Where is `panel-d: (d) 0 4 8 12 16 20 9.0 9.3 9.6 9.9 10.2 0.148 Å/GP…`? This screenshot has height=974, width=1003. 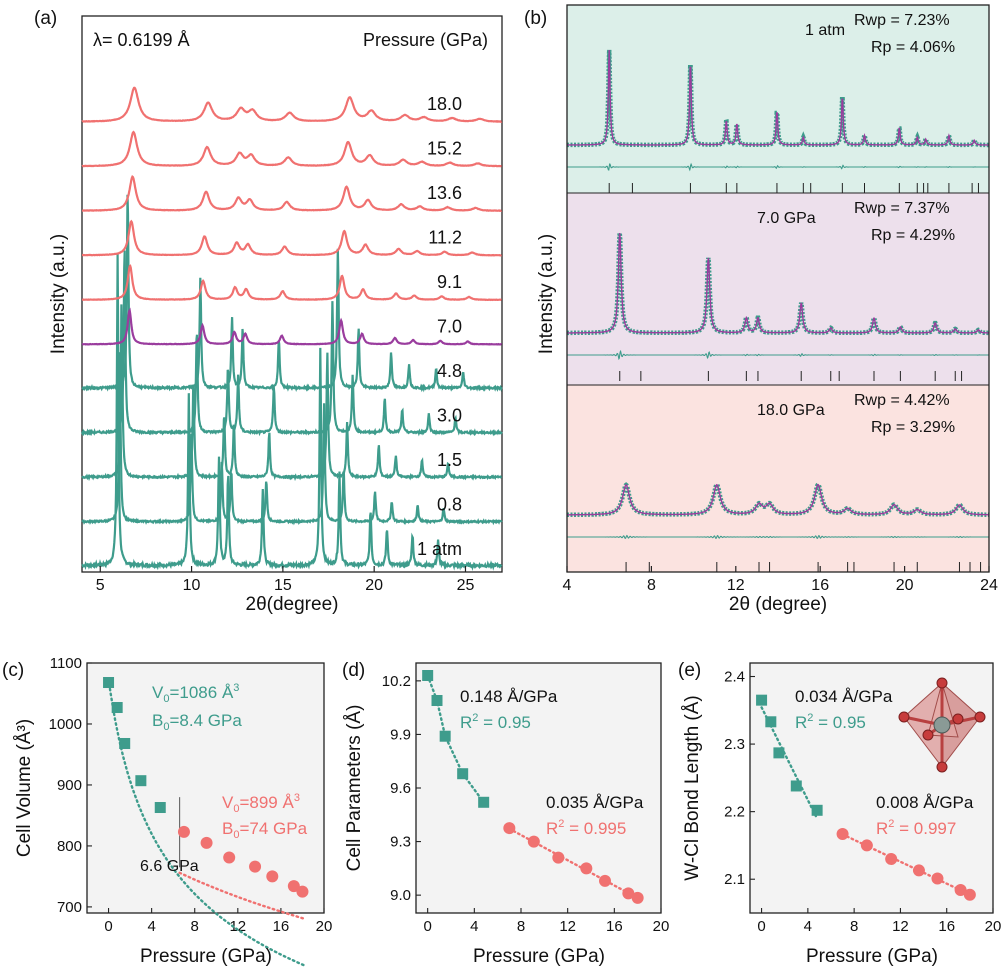
panel-d: (d) 0 4 8 12 16 20 9.0 9.3 9.6 9.9 10.2 0.148 Å/GP… is located at coordinates (505, 813).